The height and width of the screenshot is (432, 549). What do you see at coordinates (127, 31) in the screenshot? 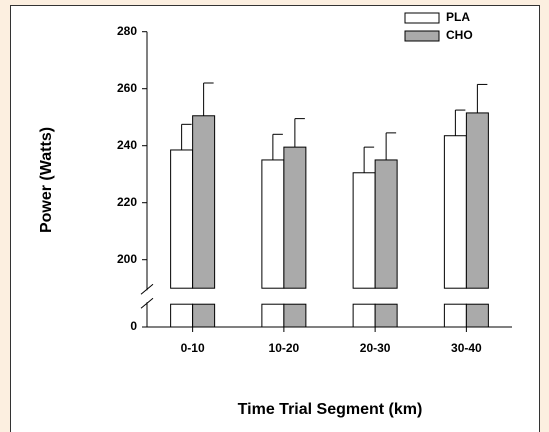
I see `y-tick-label: 280` at bounding box center [127, 31].